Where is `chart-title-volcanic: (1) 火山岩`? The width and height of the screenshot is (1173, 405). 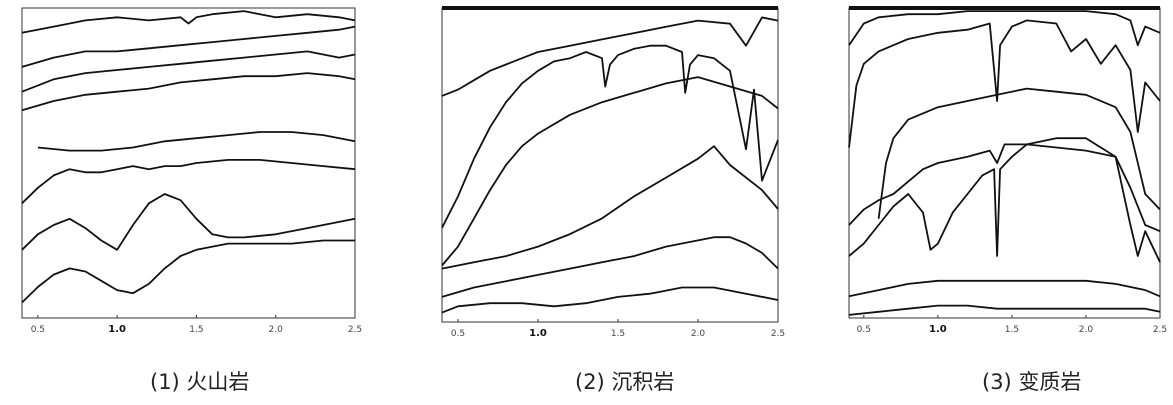 chart-title-volcanic: (1) 火山岩 is located at coordinates (200, 382).